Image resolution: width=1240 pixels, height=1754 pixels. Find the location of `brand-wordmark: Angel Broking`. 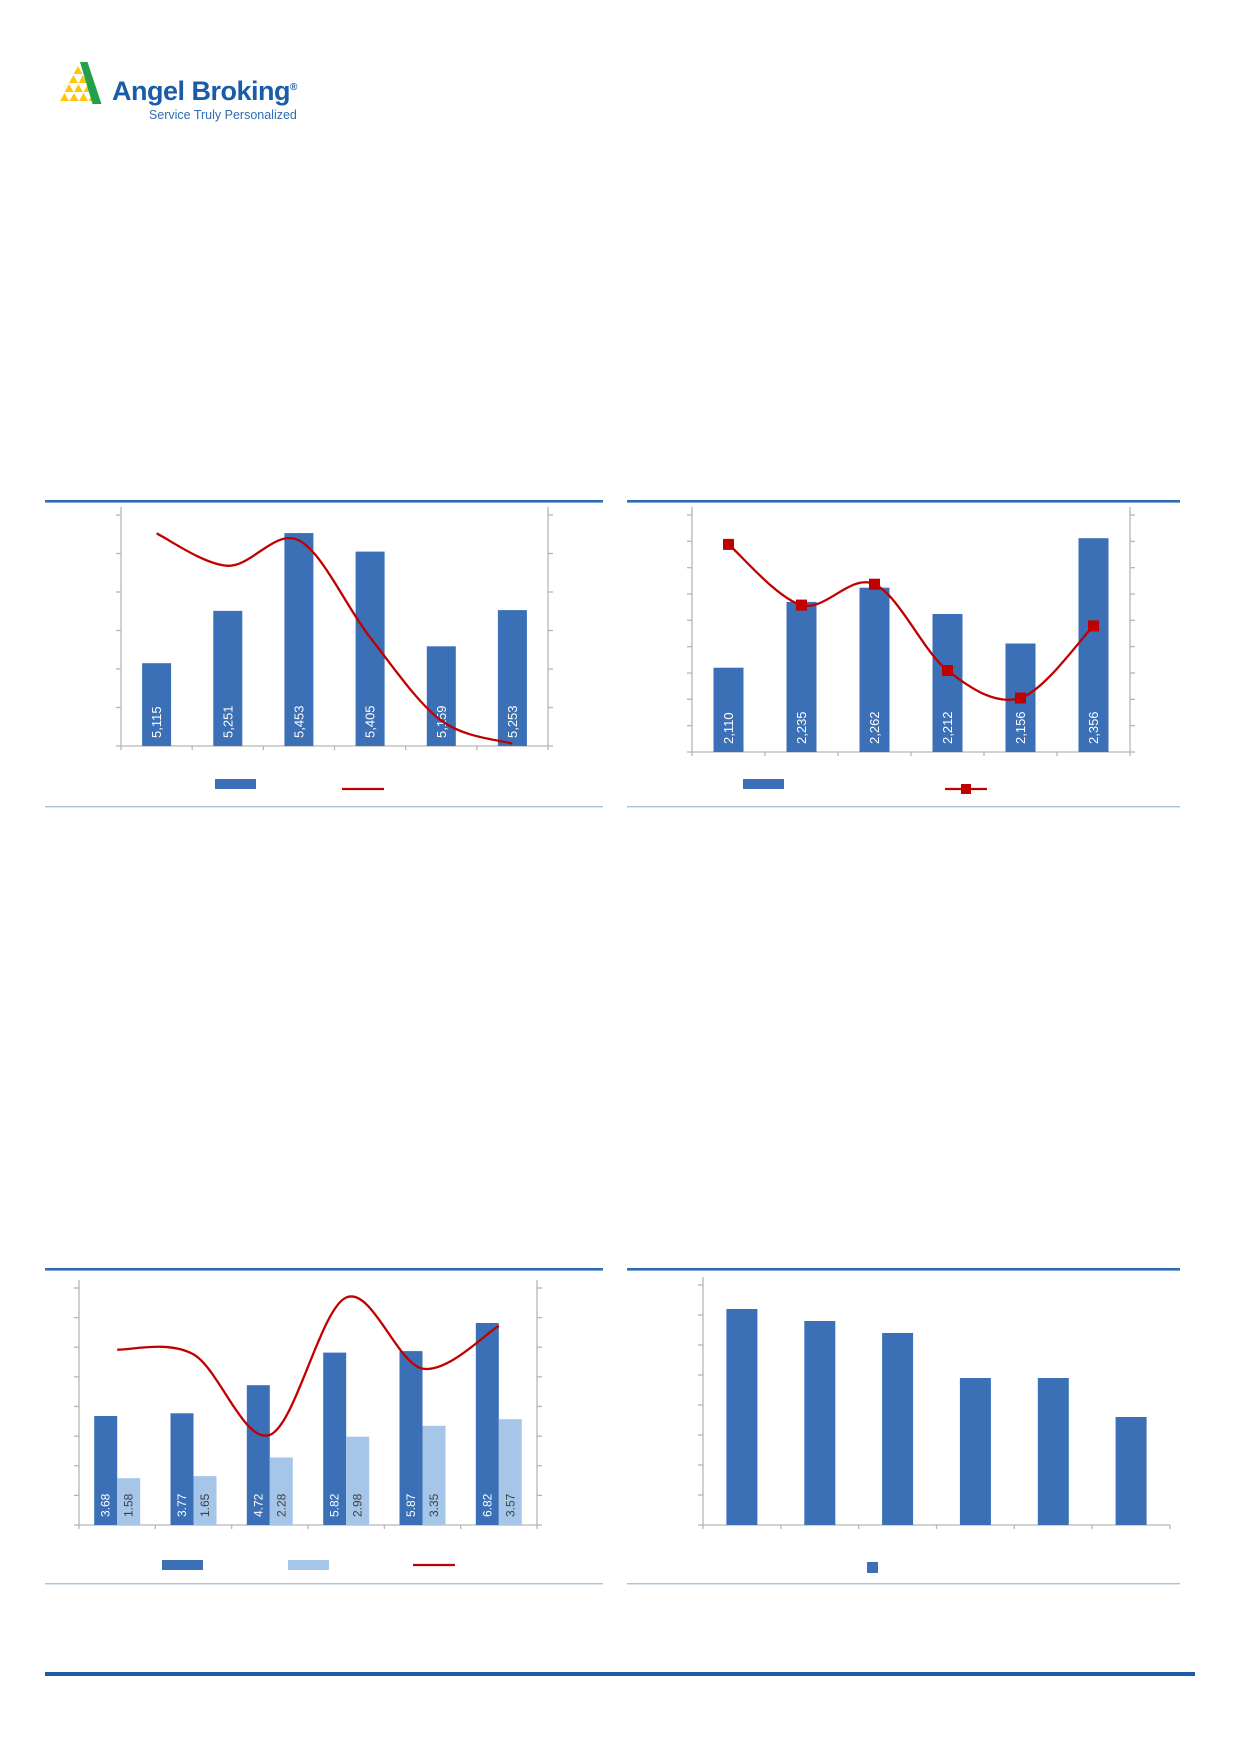

brand-wordmark: Angel Broking is located at coordinates (201, 91).